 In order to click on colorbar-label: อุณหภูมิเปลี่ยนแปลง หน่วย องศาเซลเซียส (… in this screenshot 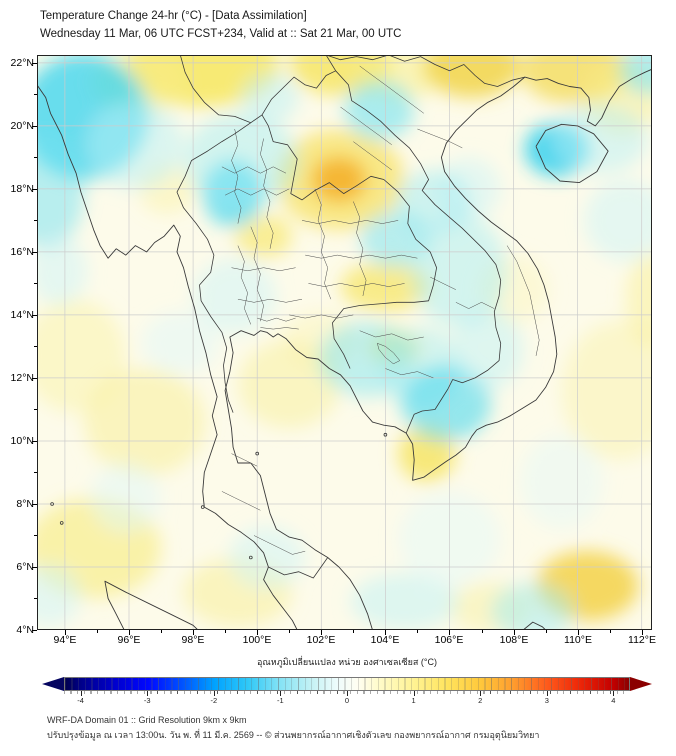, I will do `click(347, 662)`.